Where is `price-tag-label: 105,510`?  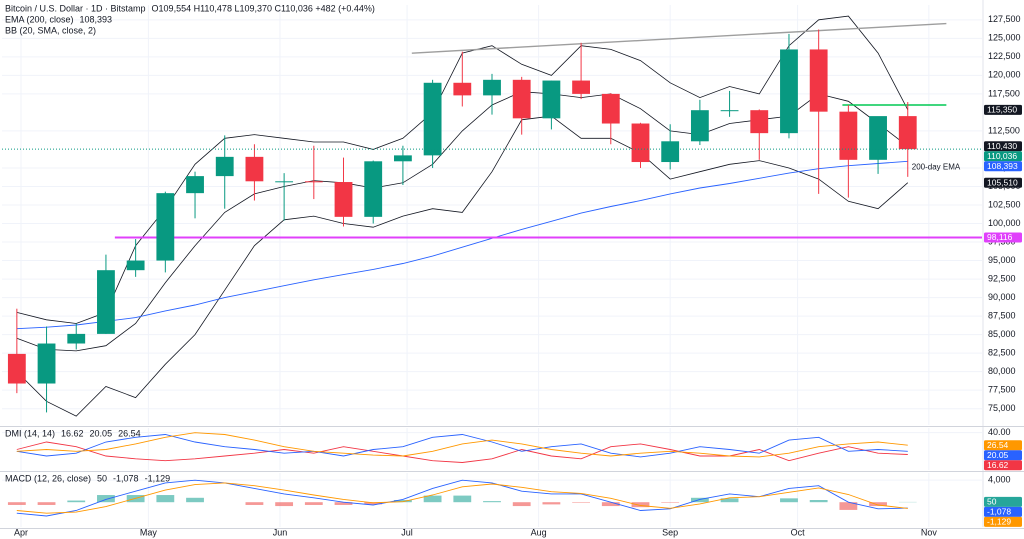
price-tag-label: 105,510 is located at coordinates (1002, 182).